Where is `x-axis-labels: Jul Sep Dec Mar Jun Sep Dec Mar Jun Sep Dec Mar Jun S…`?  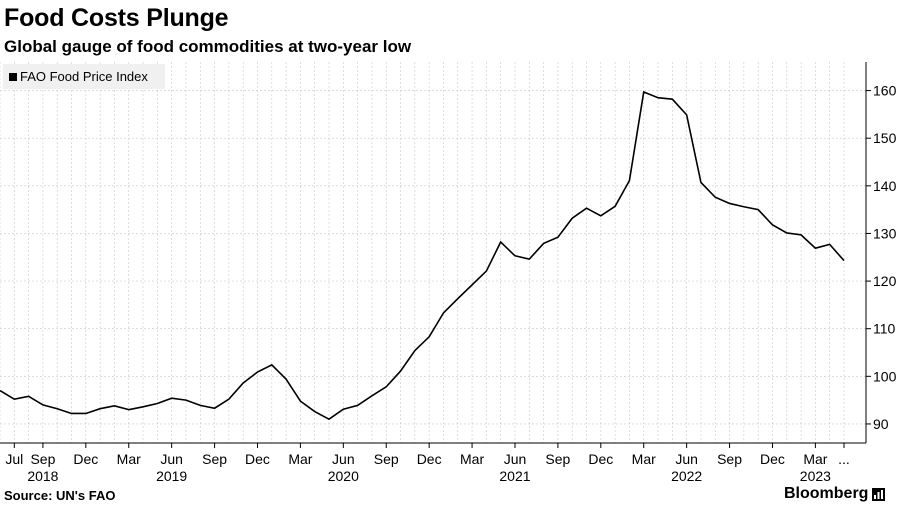
x-axis-labels: Jul Sep Dec Mar Jun Sep Dec Mar Jun Sep Dec Mar Jun S… is located at coordinates (427, 467).